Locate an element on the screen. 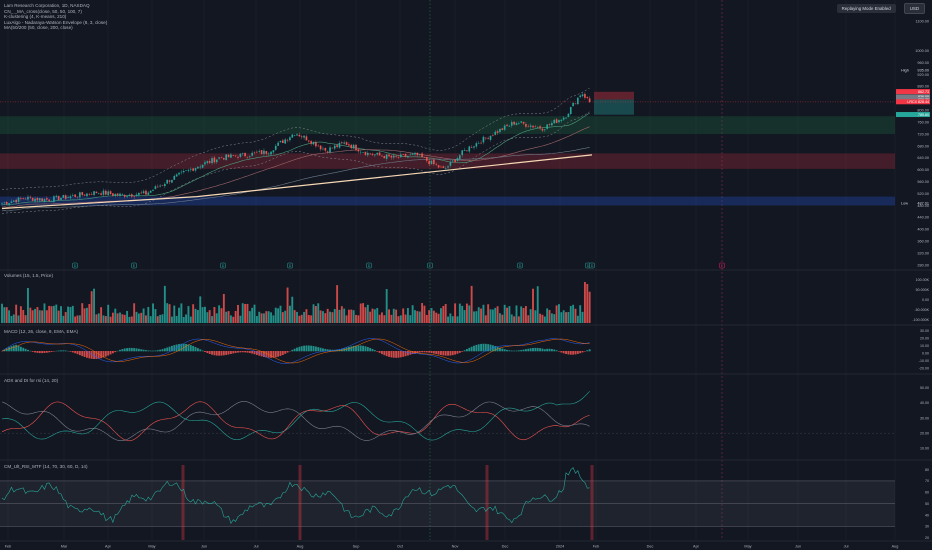  ma-fast is located at coordinates (295, 159).